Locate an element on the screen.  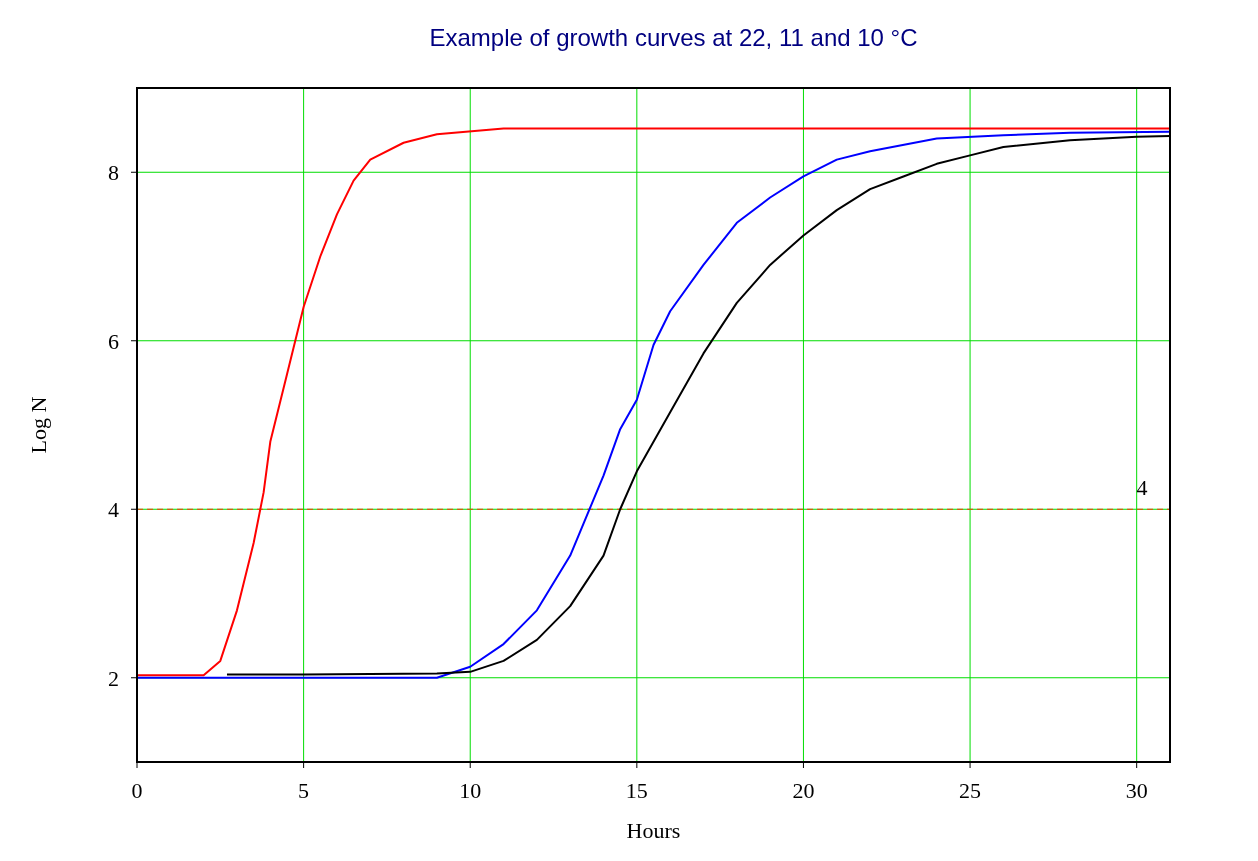
y-tick-label: 4 is located at coordinates (113, 510).